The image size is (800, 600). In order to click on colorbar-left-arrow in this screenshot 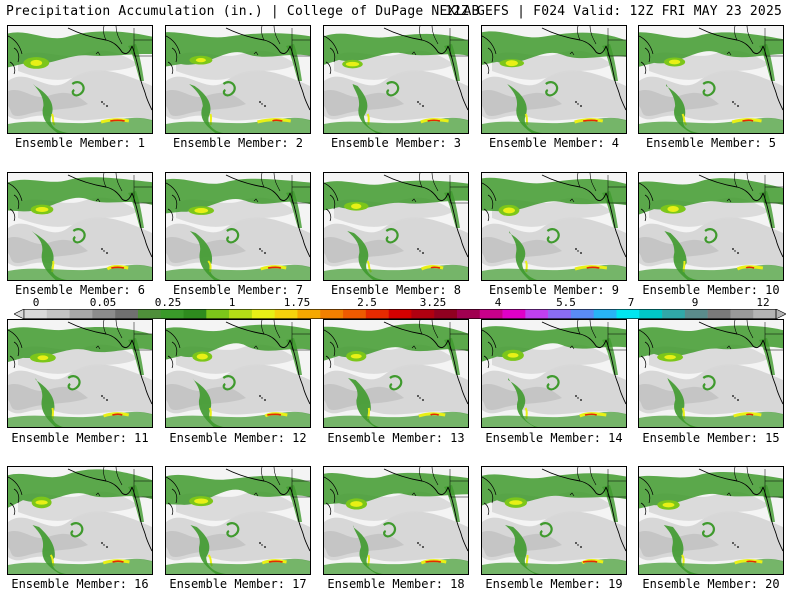, I will do `click(19, 314)`.